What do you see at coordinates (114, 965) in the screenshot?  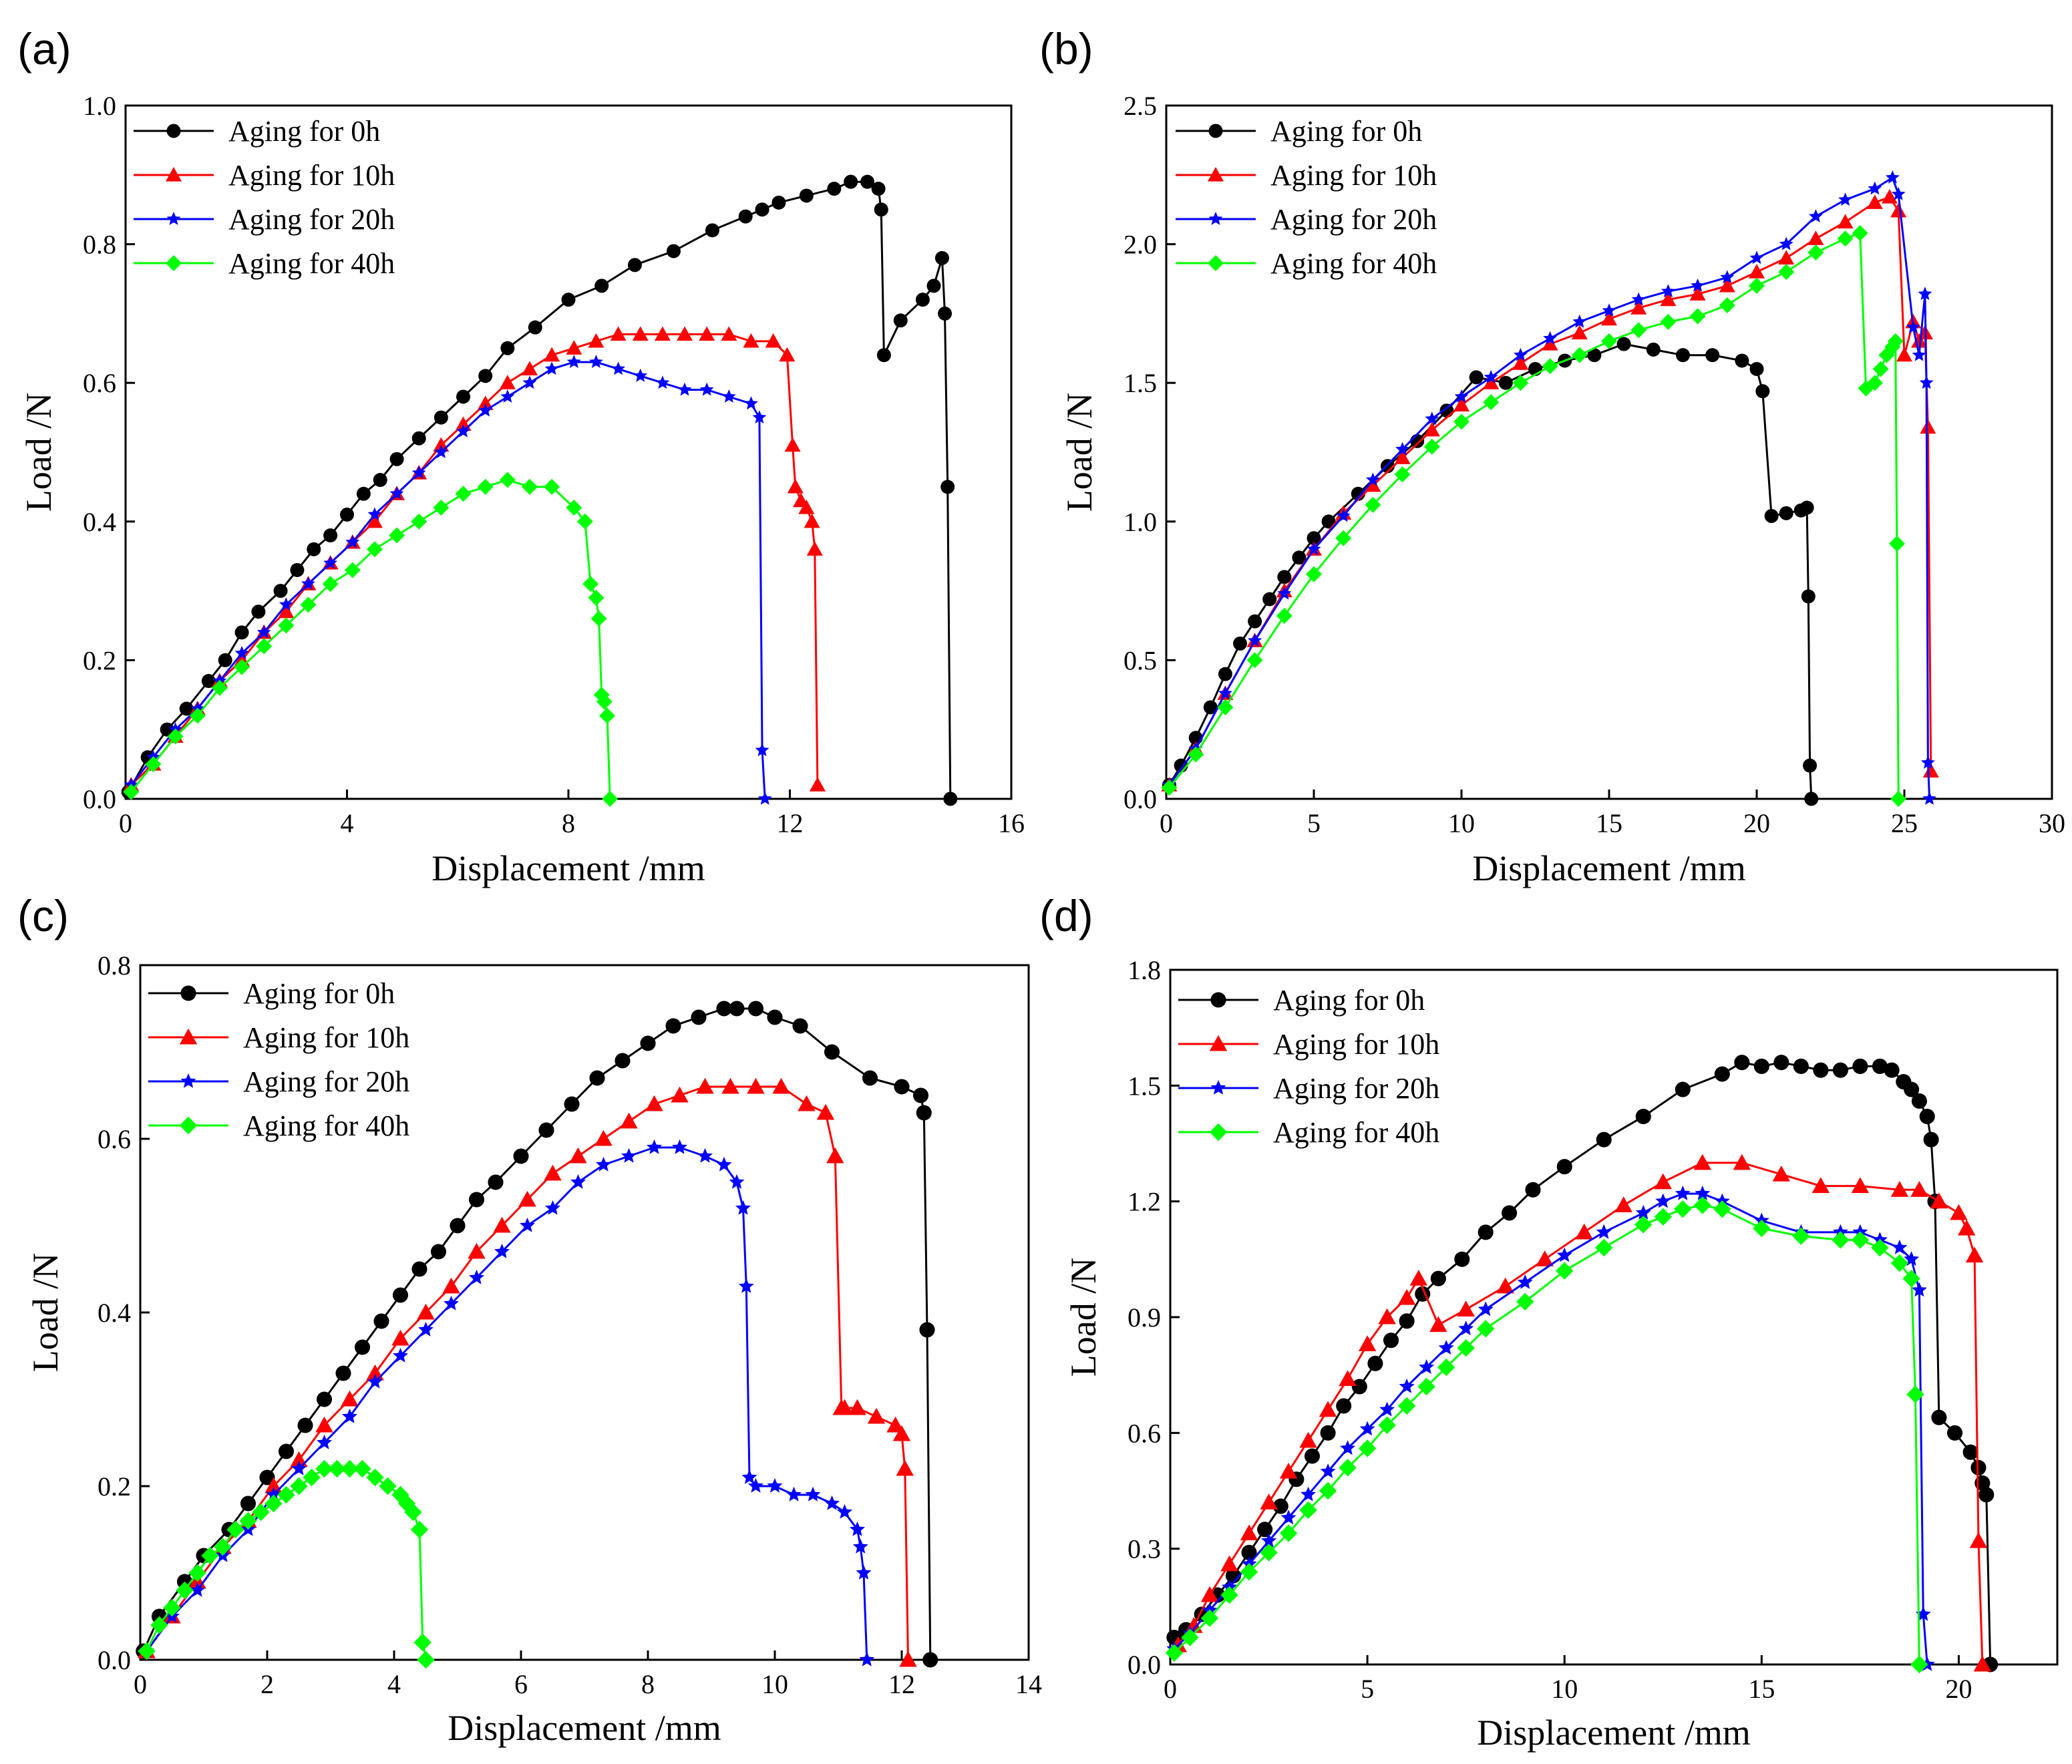 I see `y-tick-label: 0.8` at bounding box center [114, 965].